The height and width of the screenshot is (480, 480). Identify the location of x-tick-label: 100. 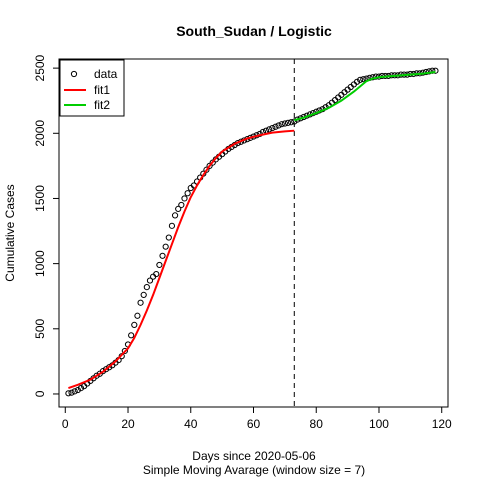
(379, 424).